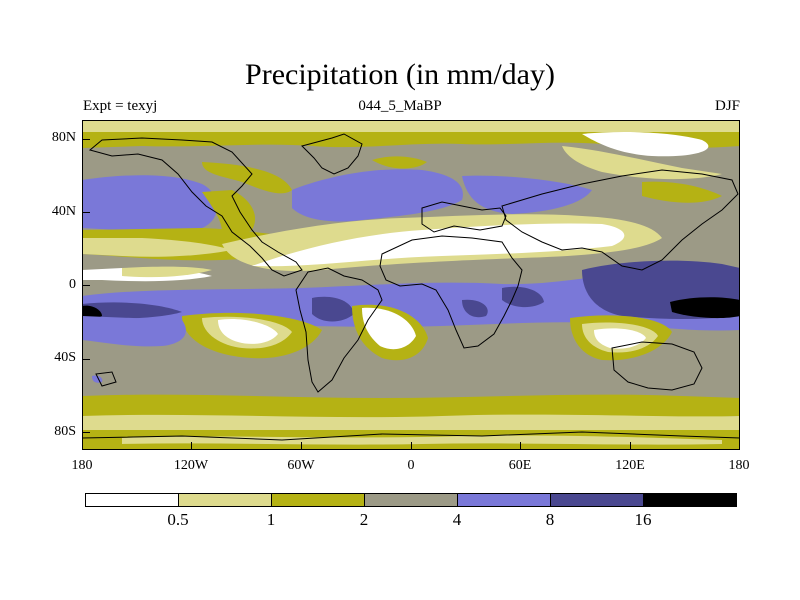 The image size is (800, 600). Describe the element at coordinates (727, 106) in the screenshot. I see `season-label: DJF` at that location.